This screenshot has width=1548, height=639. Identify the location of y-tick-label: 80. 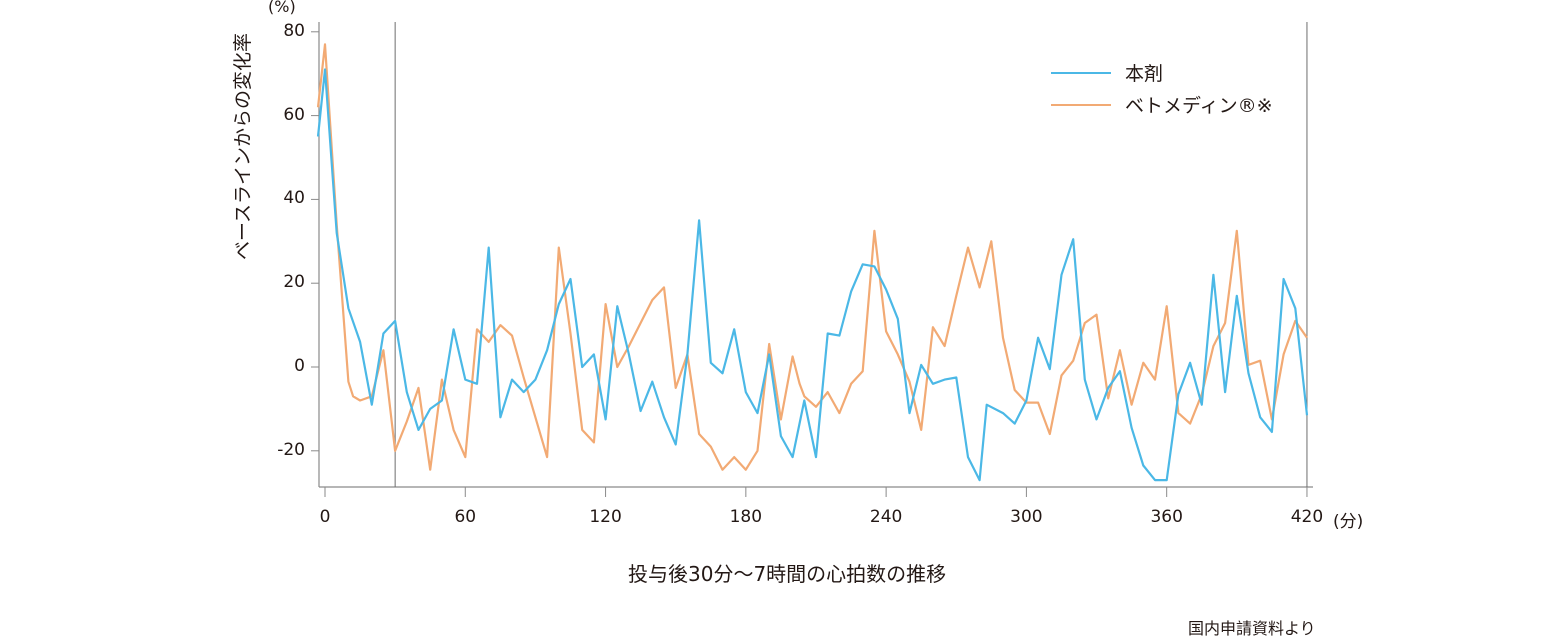
(294, 30).